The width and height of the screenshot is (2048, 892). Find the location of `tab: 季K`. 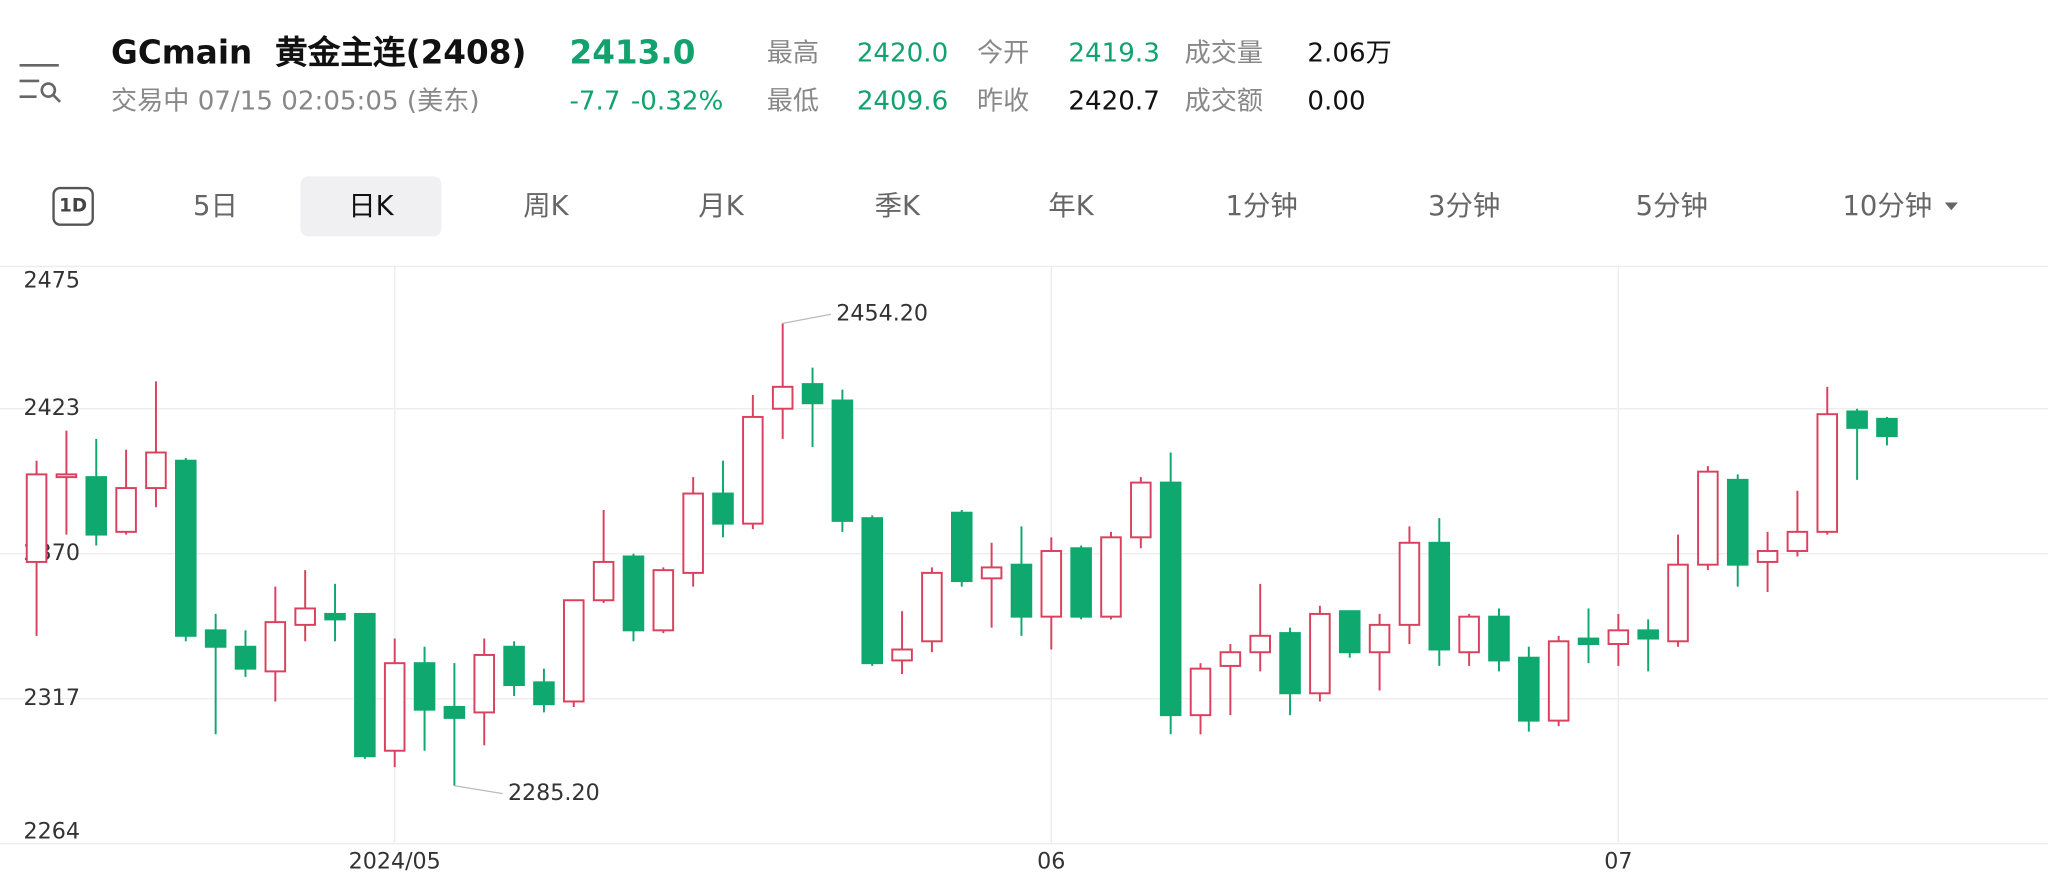

tab: 季K is located at coordinates (897, 206).